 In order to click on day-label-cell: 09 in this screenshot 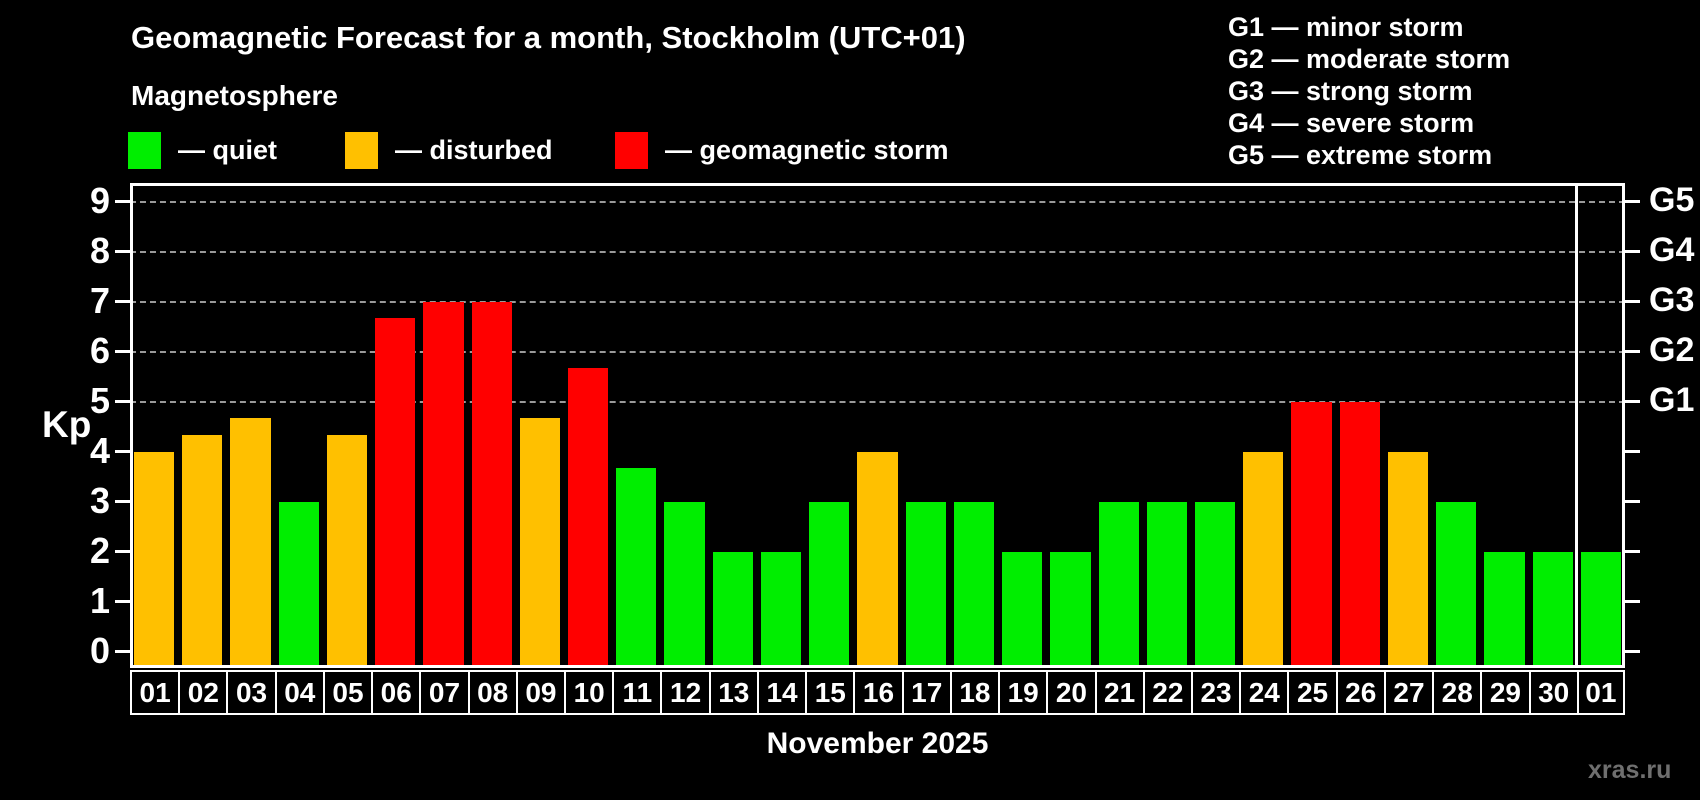, I will do `click(541, 692)`.